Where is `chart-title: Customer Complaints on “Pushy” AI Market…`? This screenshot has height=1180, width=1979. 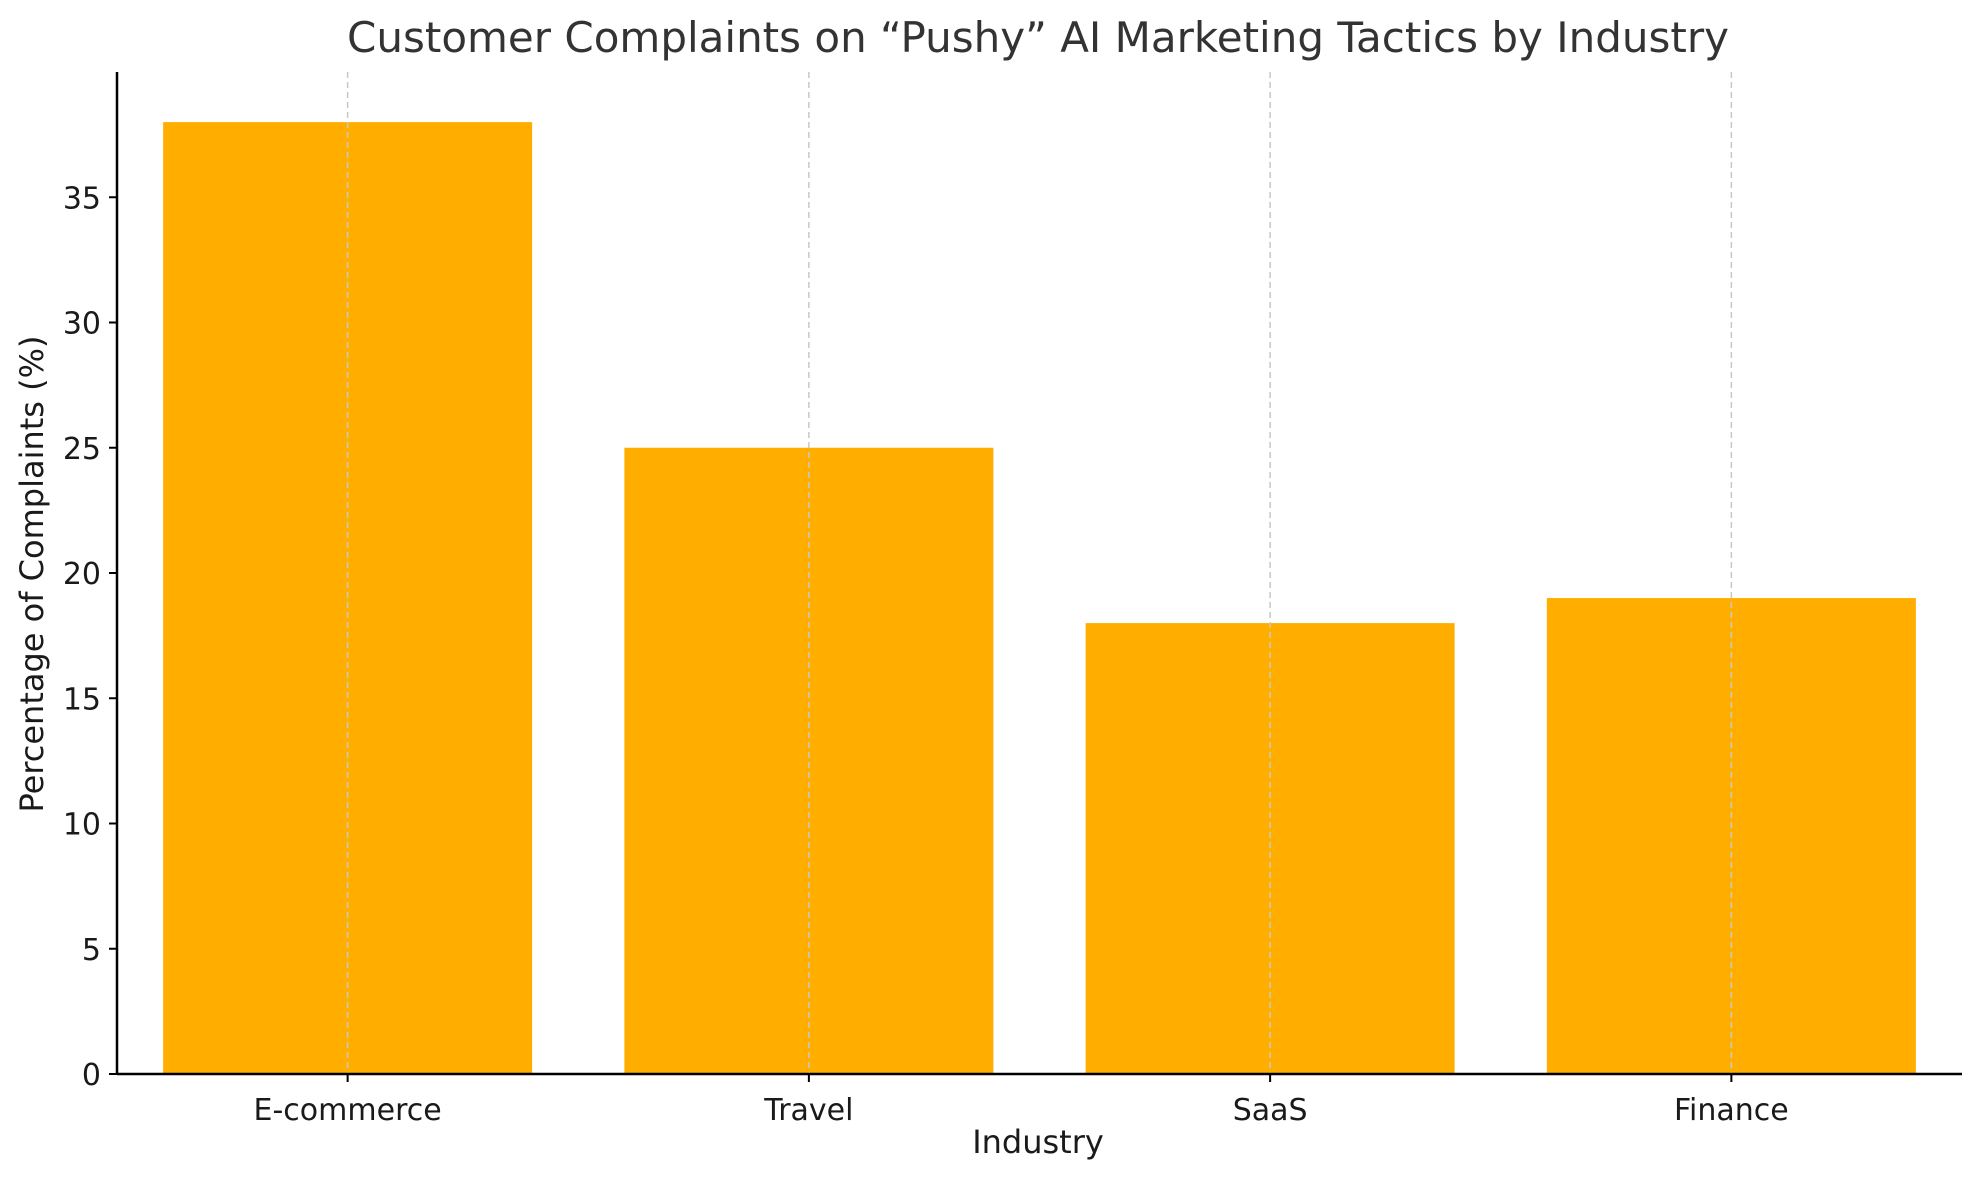 chart-title: Customer Complaints on “Pushy” AI Market… is located at coordinates (1038, 37).